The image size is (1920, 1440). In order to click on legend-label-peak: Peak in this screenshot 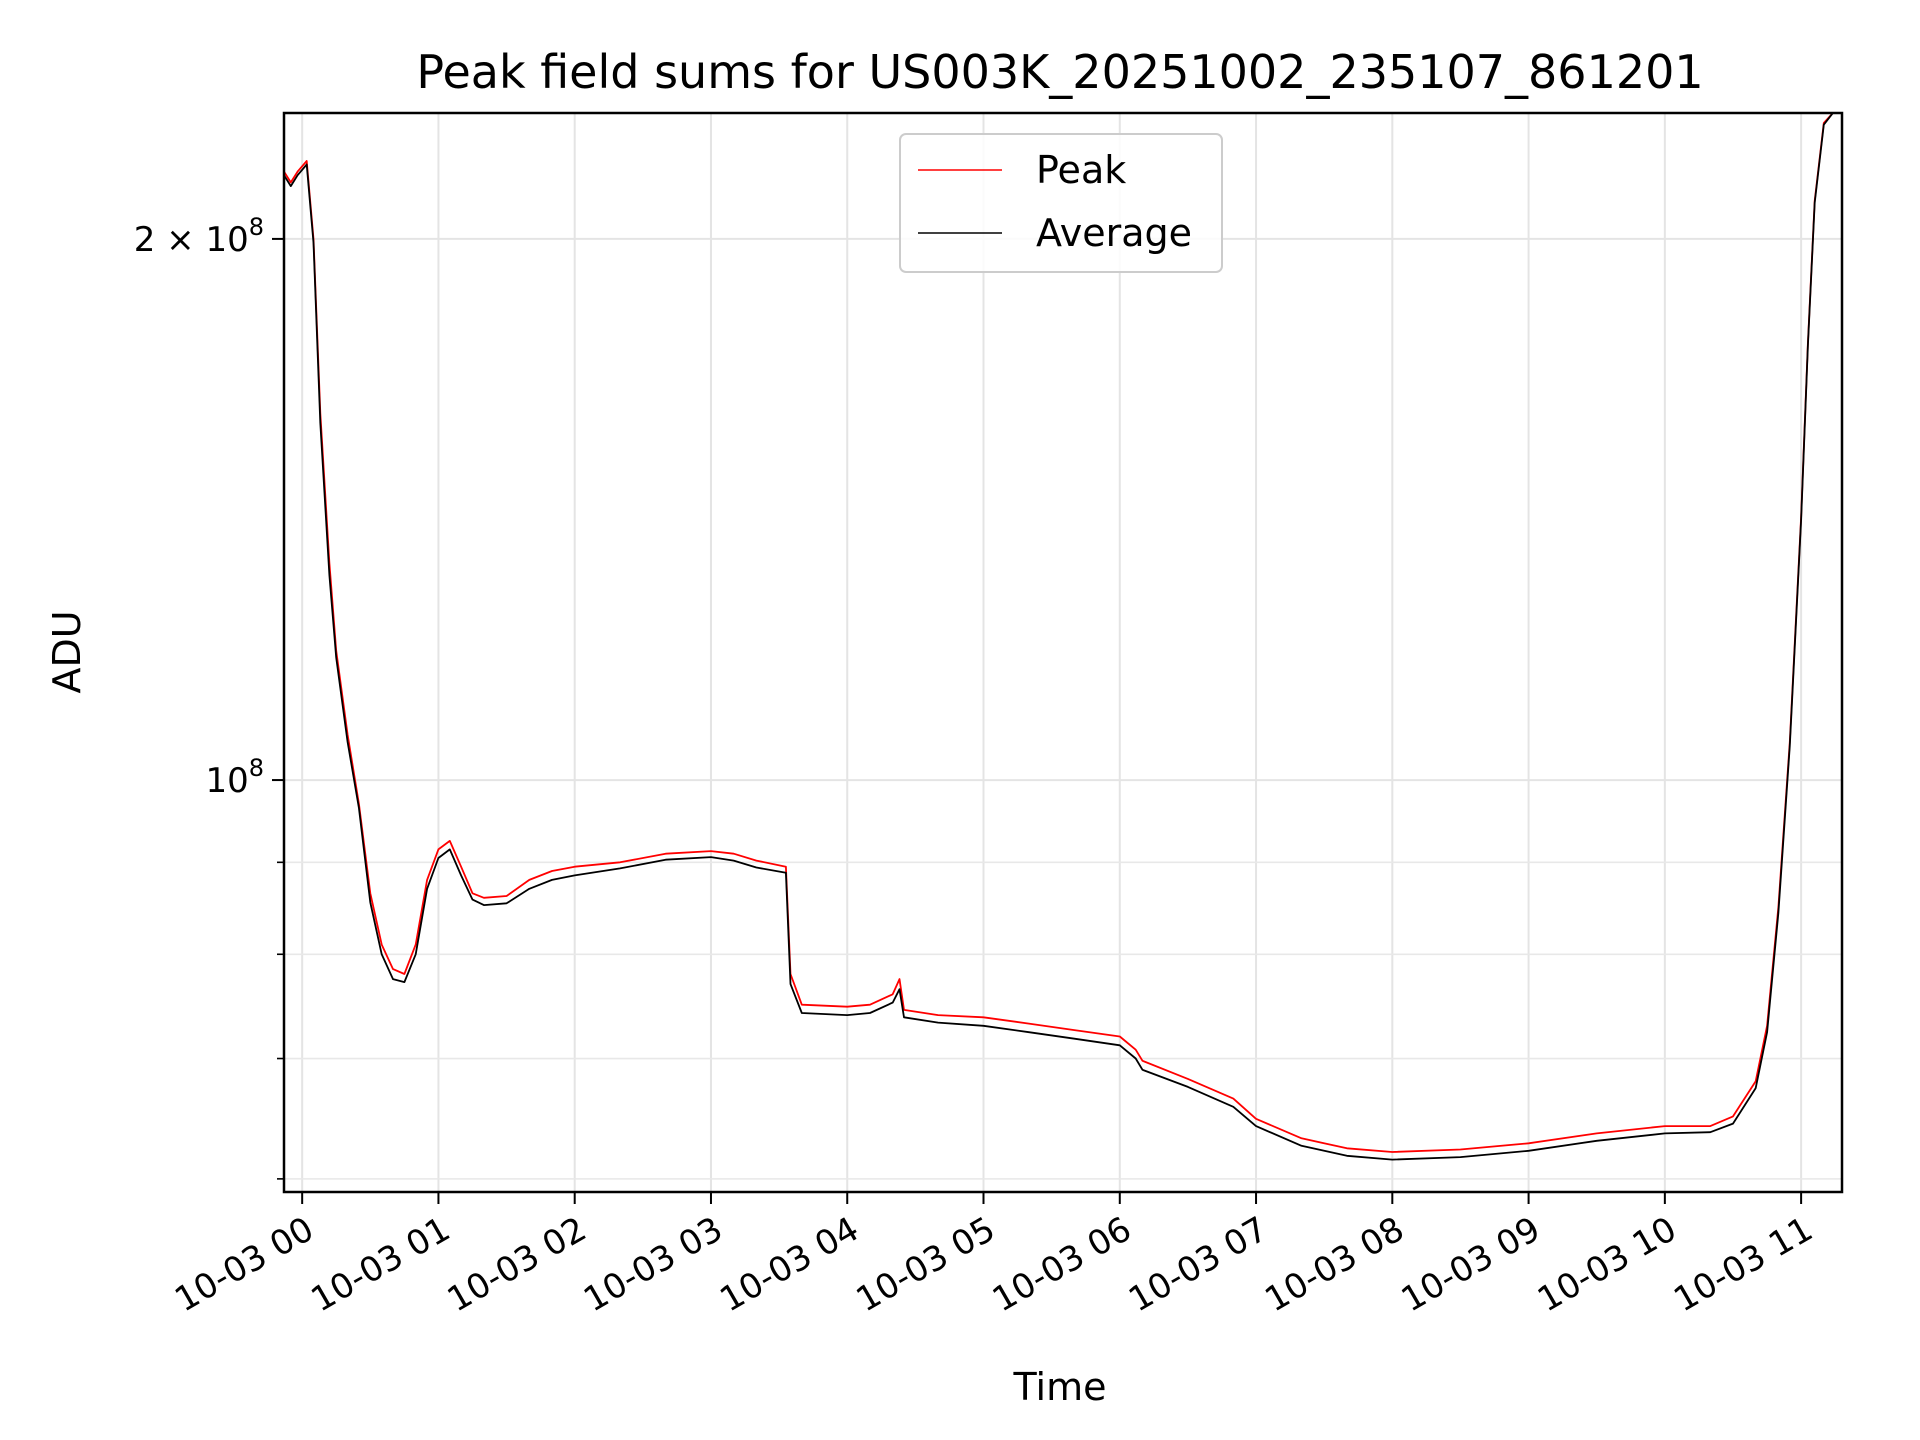, I will do `click(1081, 170)`.